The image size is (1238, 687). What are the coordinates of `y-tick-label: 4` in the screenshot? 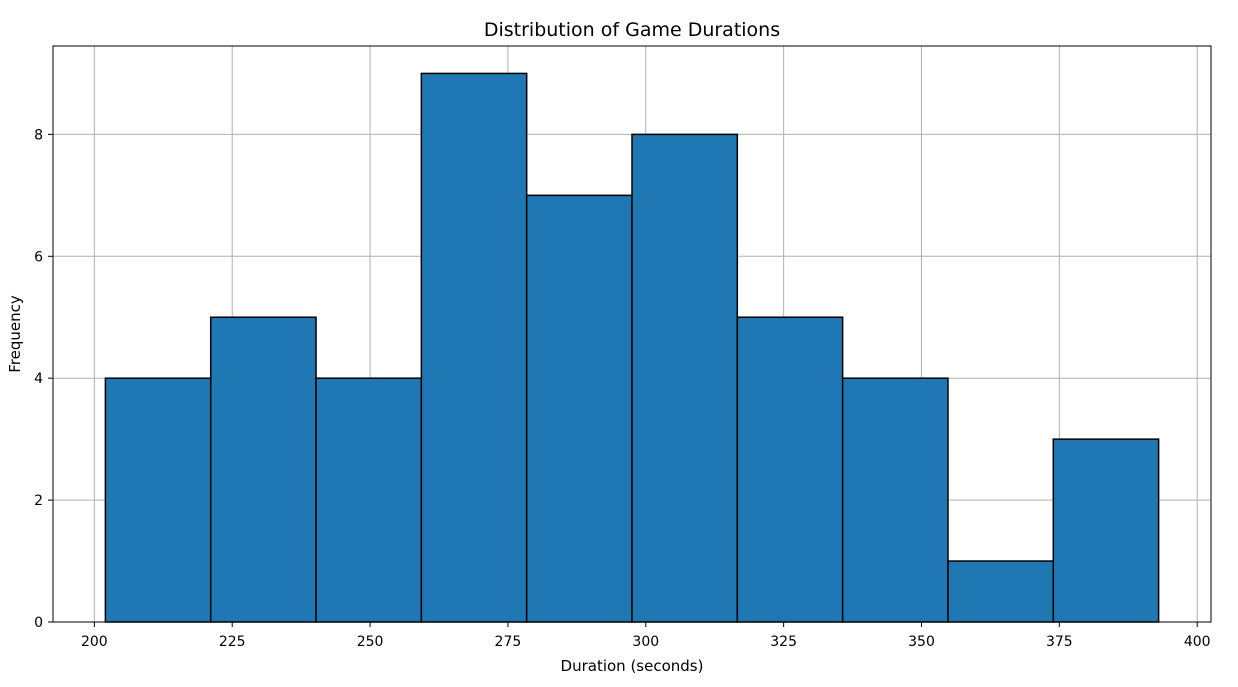 It's located at (38, 379).